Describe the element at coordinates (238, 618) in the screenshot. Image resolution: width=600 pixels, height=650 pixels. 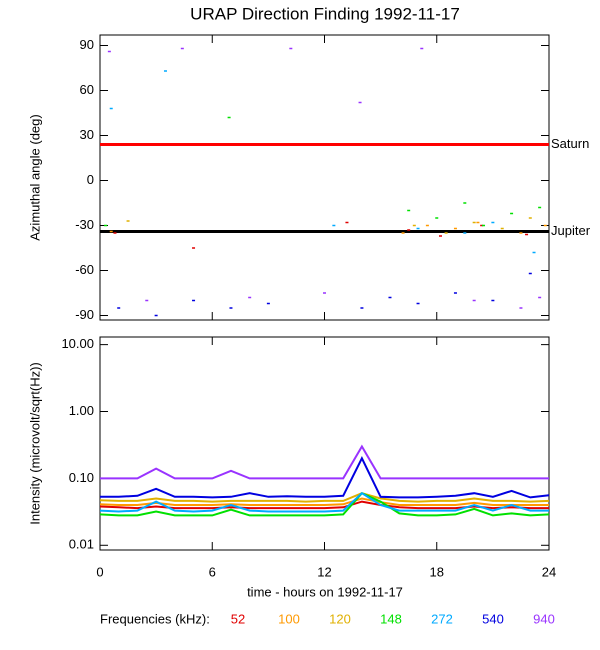
I see `legend-entry: 52` at that location.